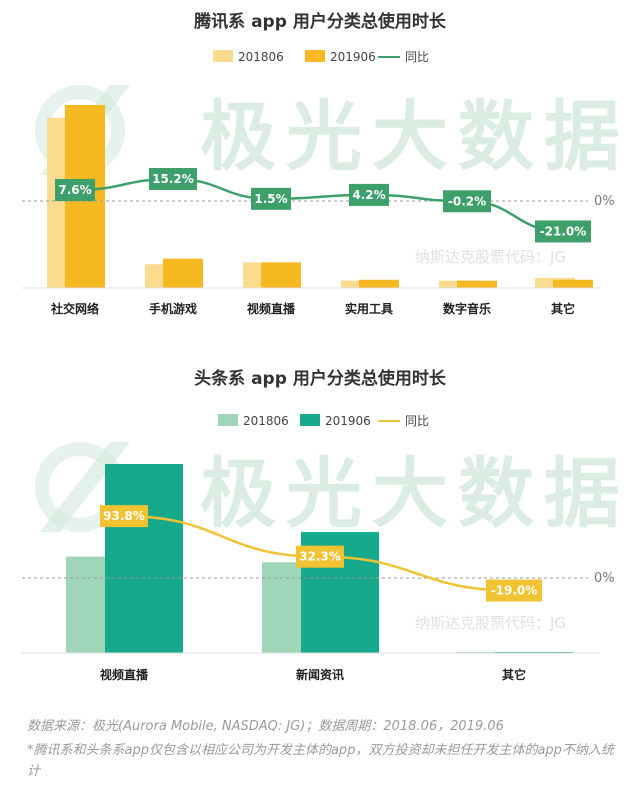  I want to click on yoy-label: -19.0%, so click(514, 591).